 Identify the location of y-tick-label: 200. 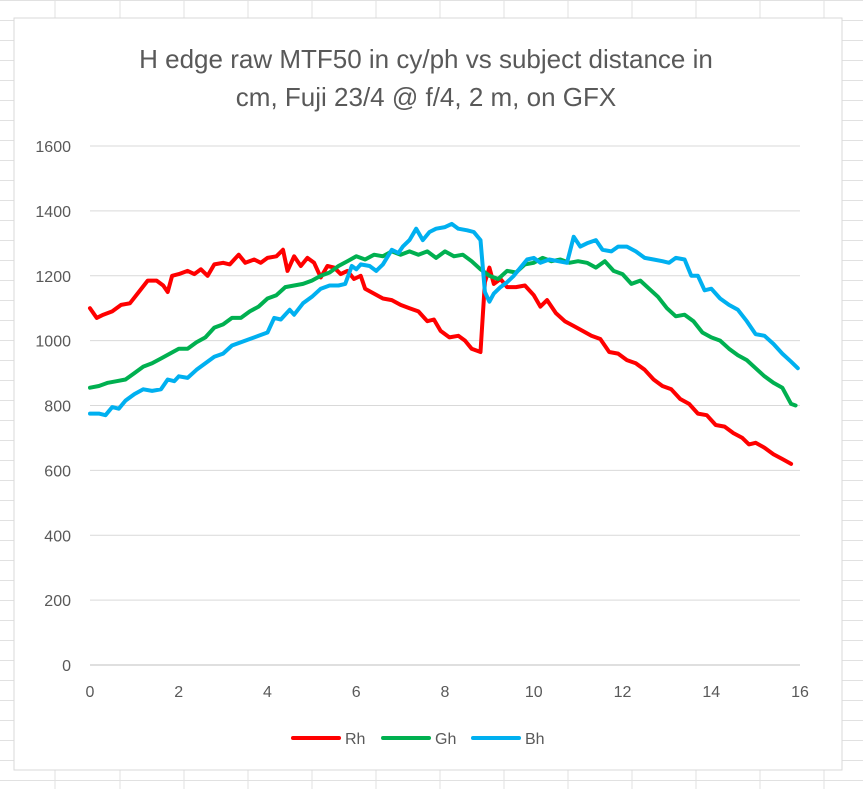
(57, 601).